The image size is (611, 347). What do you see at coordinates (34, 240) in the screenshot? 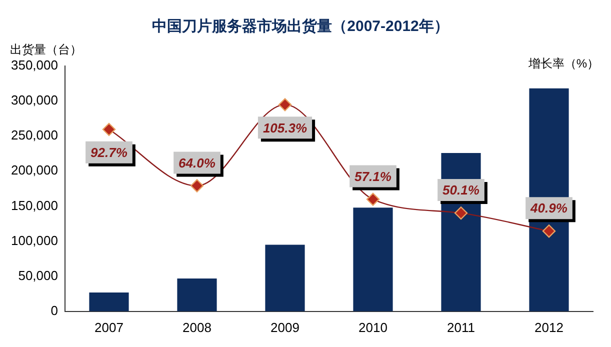
I see `y-tick-label: 100,000` at bounding box center [34, 240].